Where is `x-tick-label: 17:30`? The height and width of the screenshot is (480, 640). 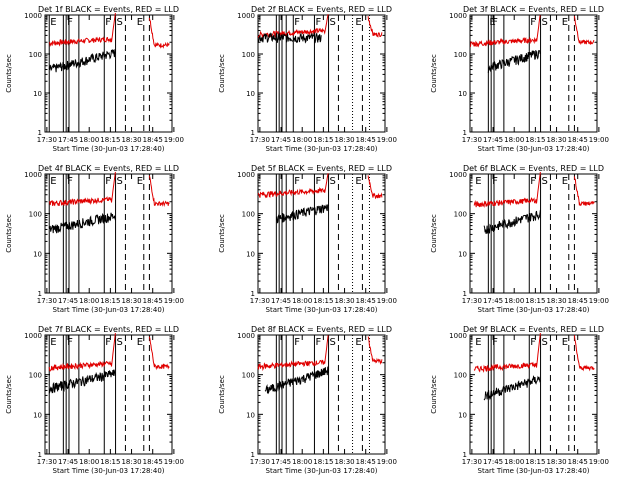
x-tick-label: 17:30 is located at coordinates (47, 140).